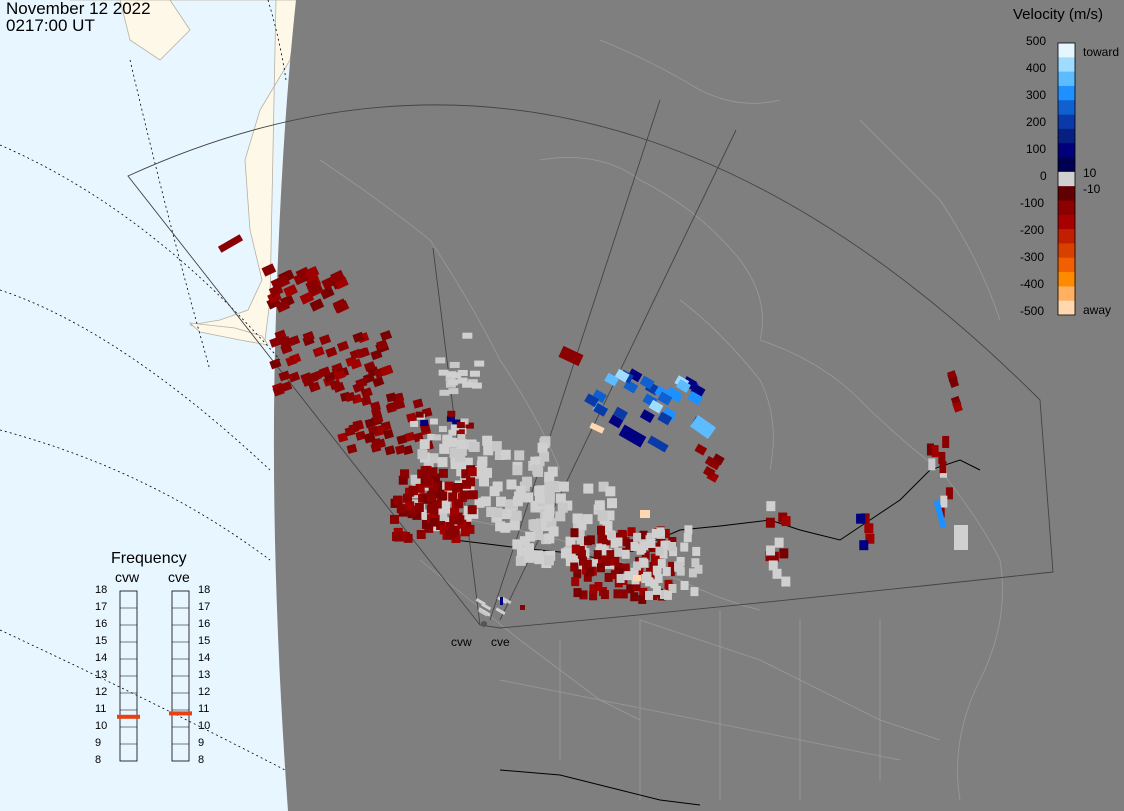 This screenshot has width=1124, height=811. Describe the element at coordinates (1101, 52) in the screenshot. I see `colorbar-toward-label: toward` at that location.